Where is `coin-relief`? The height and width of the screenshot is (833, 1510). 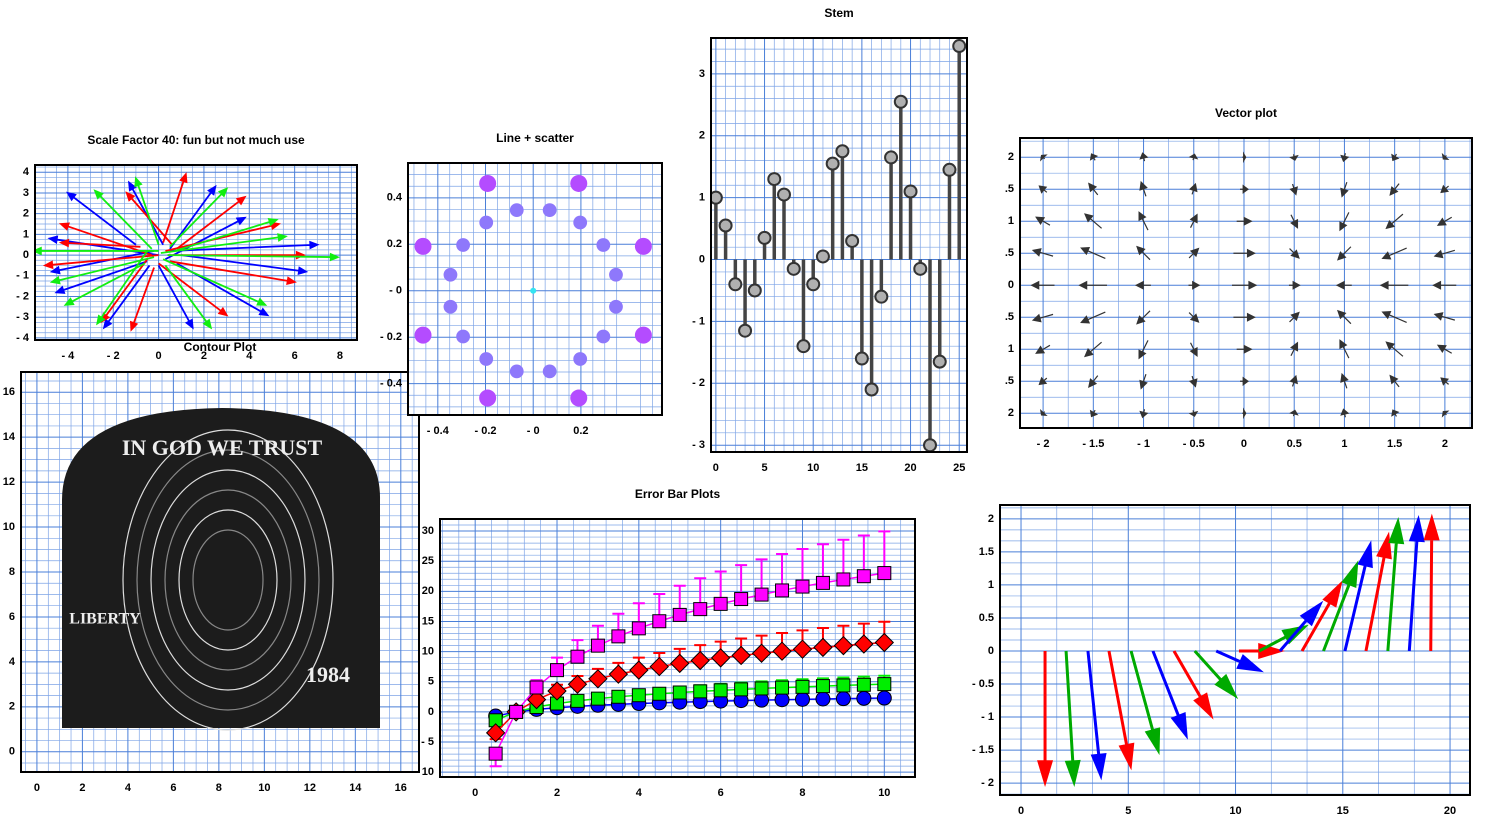
coin-relief is located at coordinates (228, 580).